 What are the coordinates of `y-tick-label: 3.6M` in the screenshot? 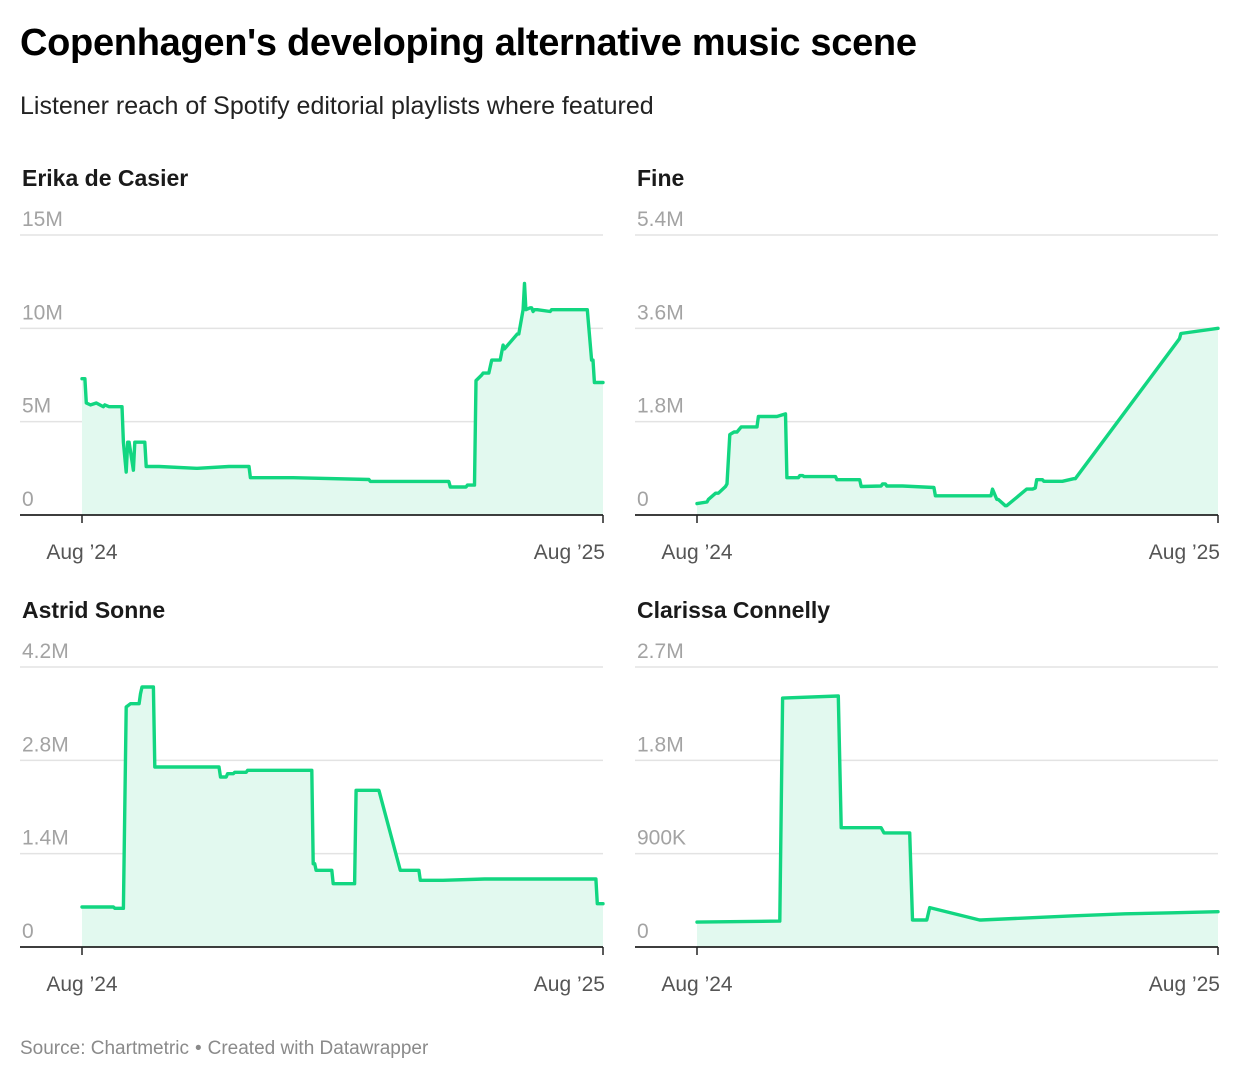 It's located at (660, 312).